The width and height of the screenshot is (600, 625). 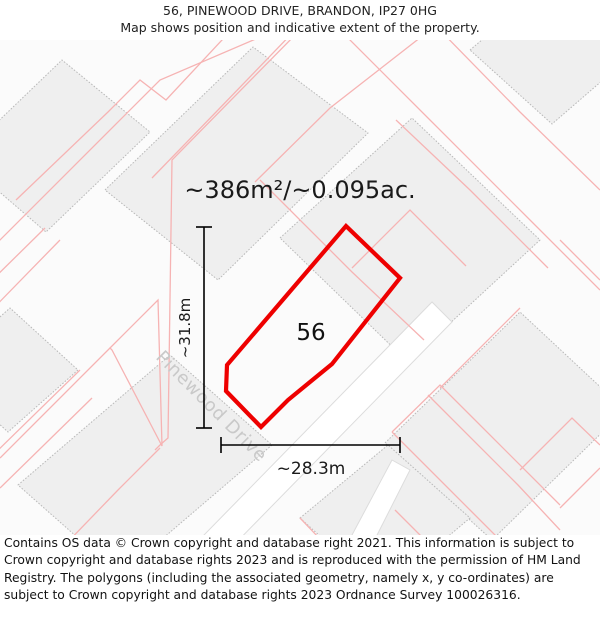 I want to click on dimension-horizontal, so click(x=310, y=445).